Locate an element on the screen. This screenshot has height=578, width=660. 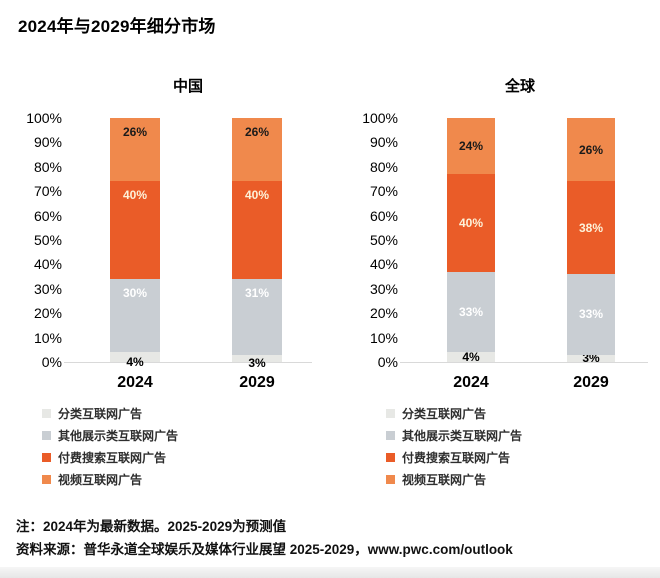
chart-title-china: 中国 is located at coordinates (187, 86).